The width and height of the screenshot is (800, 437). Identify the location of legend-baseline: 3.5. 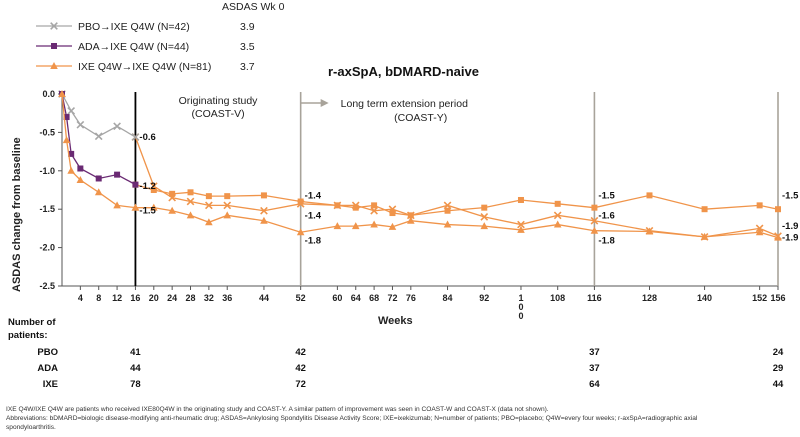
(247, 47).